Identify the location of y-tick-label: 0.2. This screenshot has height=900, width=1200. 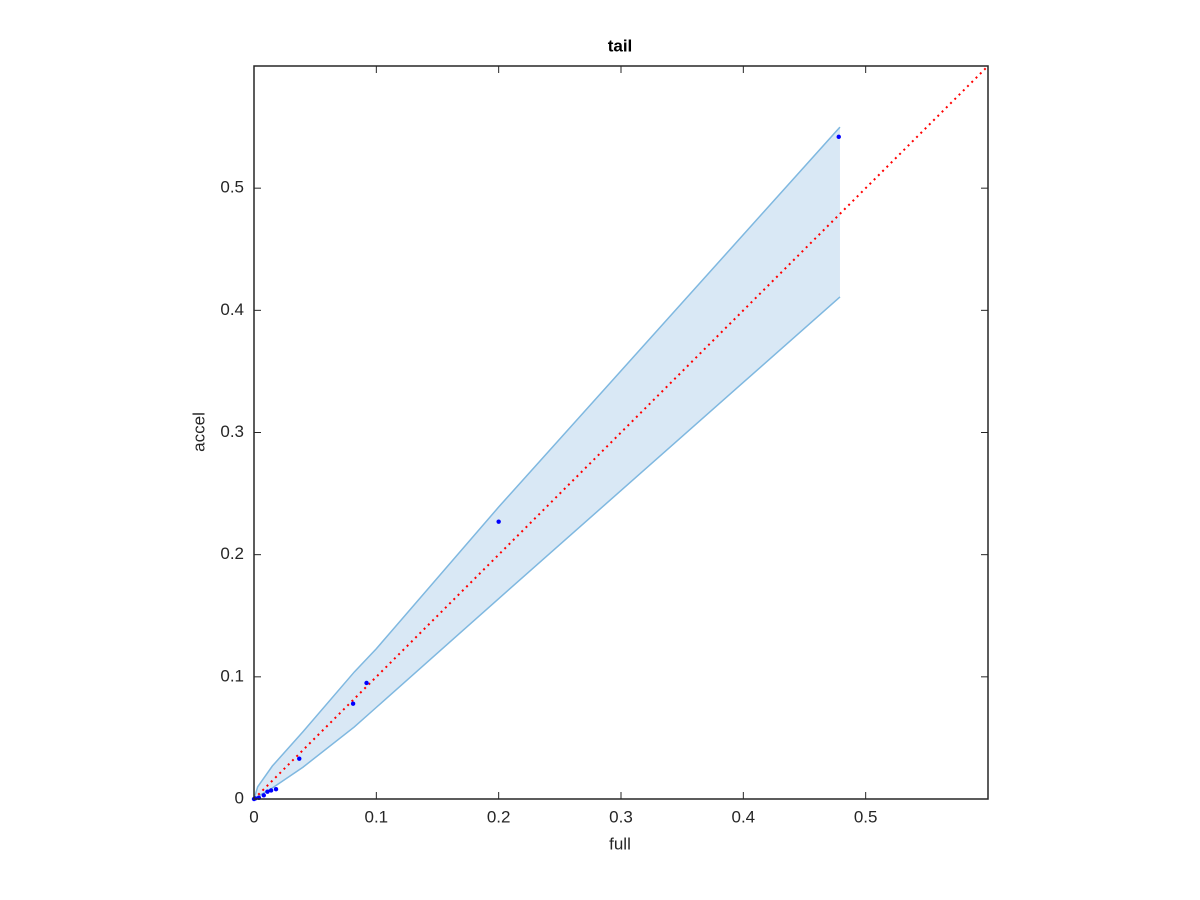
(232, 553).